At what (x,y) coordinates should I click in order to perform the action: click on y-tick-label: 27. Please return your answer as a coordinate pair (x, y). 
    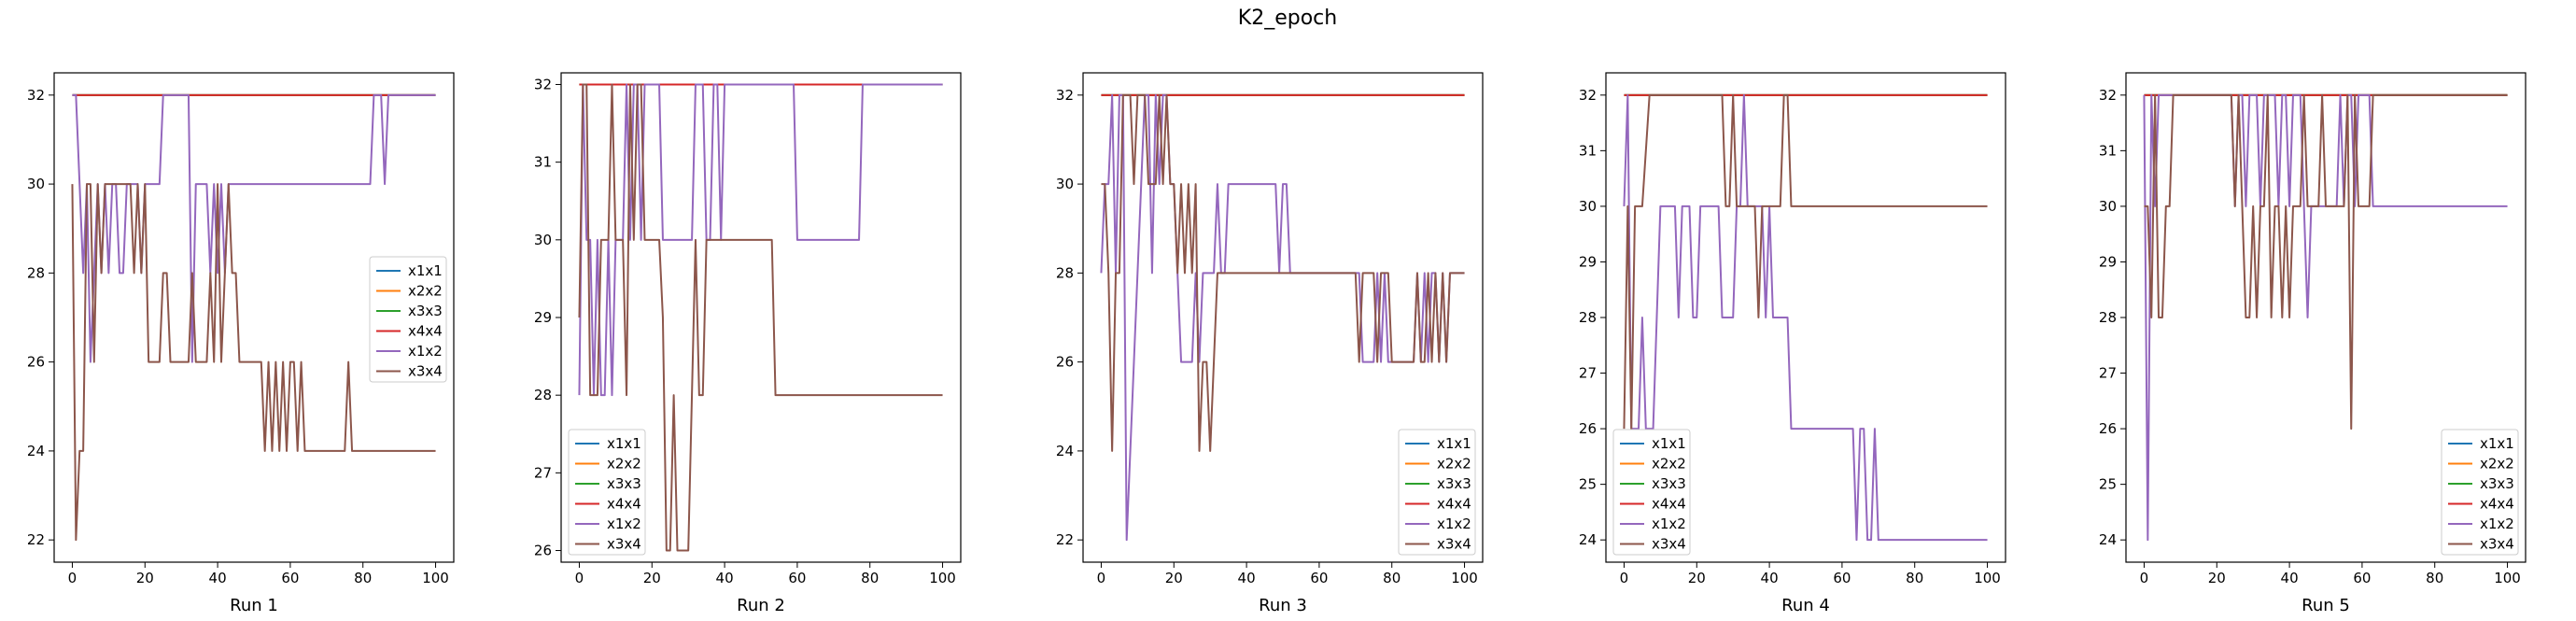
    Looking at the image, I should click on (543, 473).